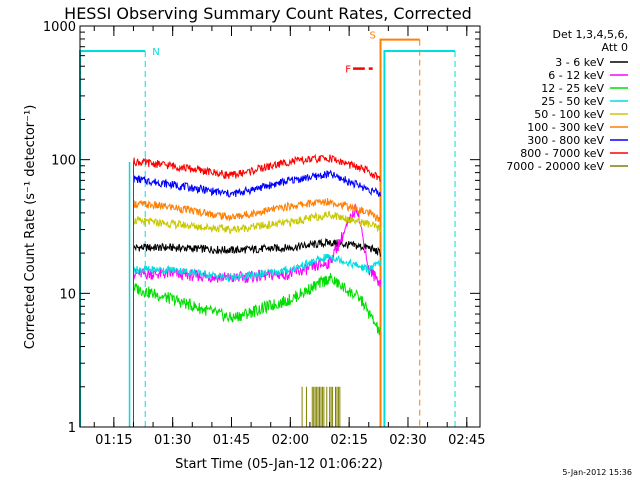  What do you see at coordinates (597, 472) in the screenshot?
I see `timestamp: 5-Jan-2012 15:36` at bounding box center [597, 472].